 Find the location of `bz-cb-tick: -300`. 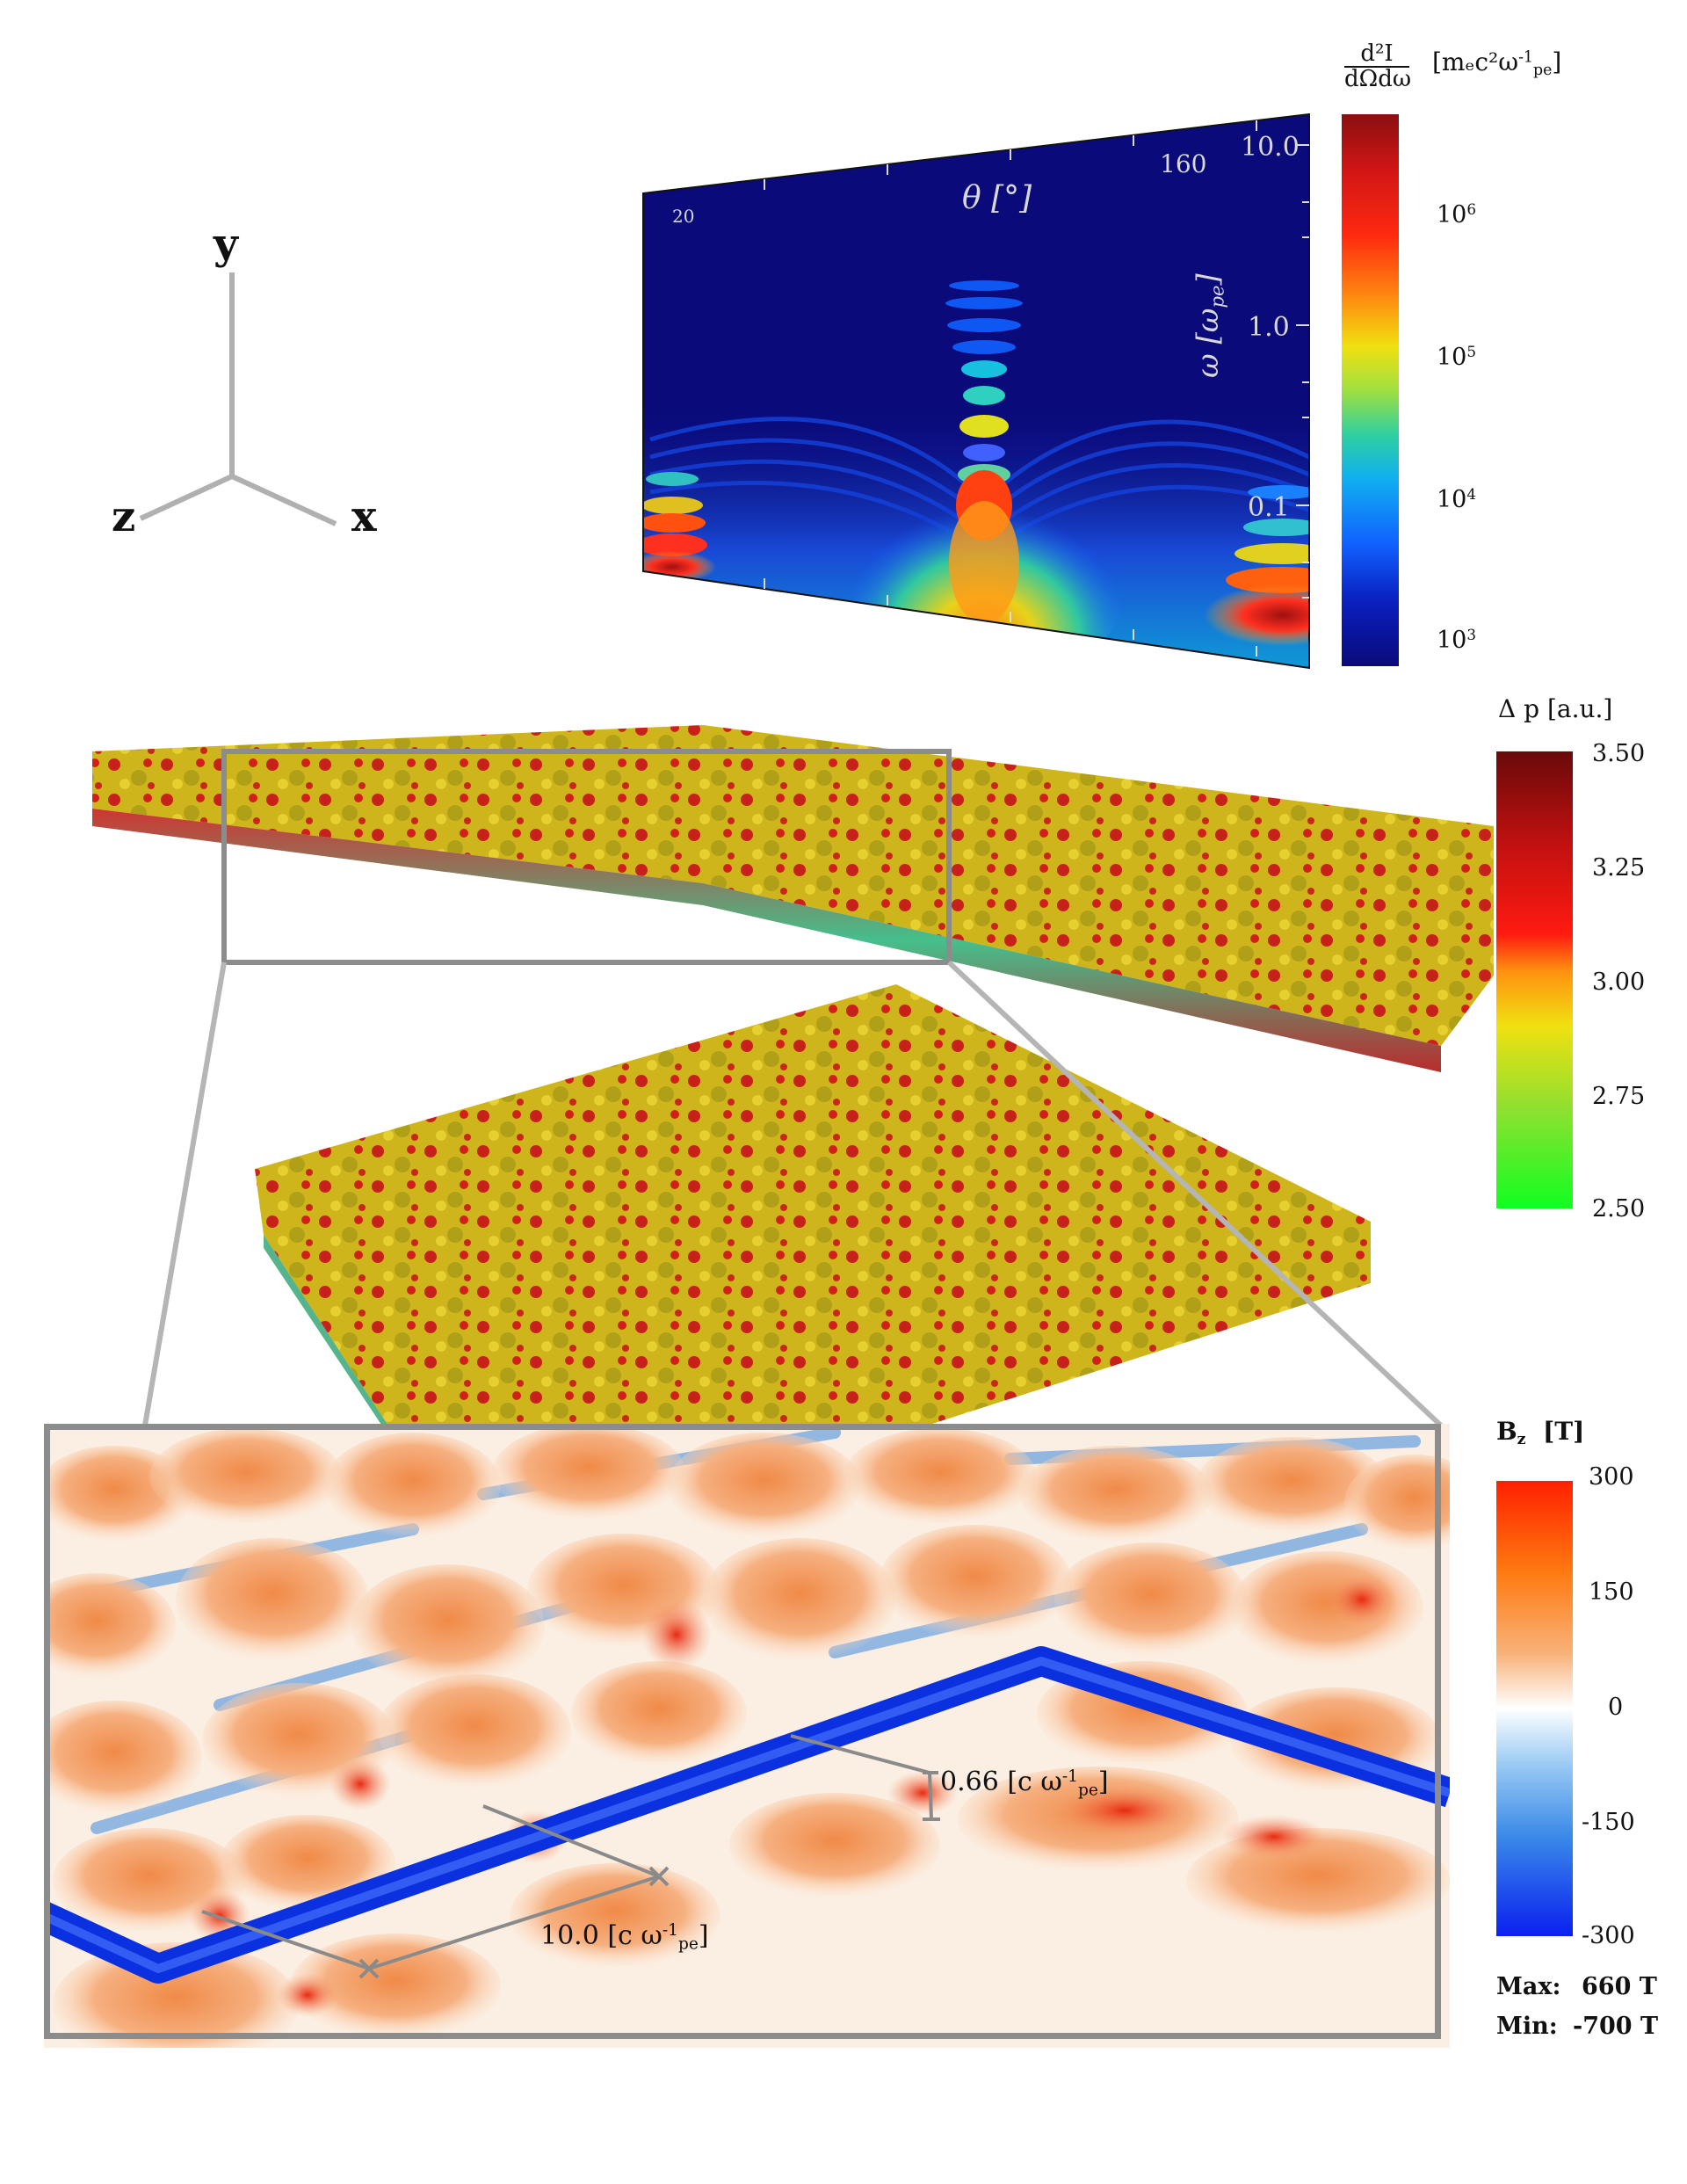

bz-cb-tick: -300 is located at coordinates (1608, 1935).